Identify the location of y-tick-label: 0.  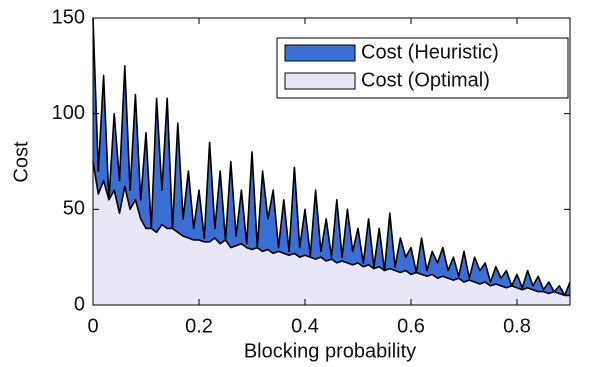
(79, 304).